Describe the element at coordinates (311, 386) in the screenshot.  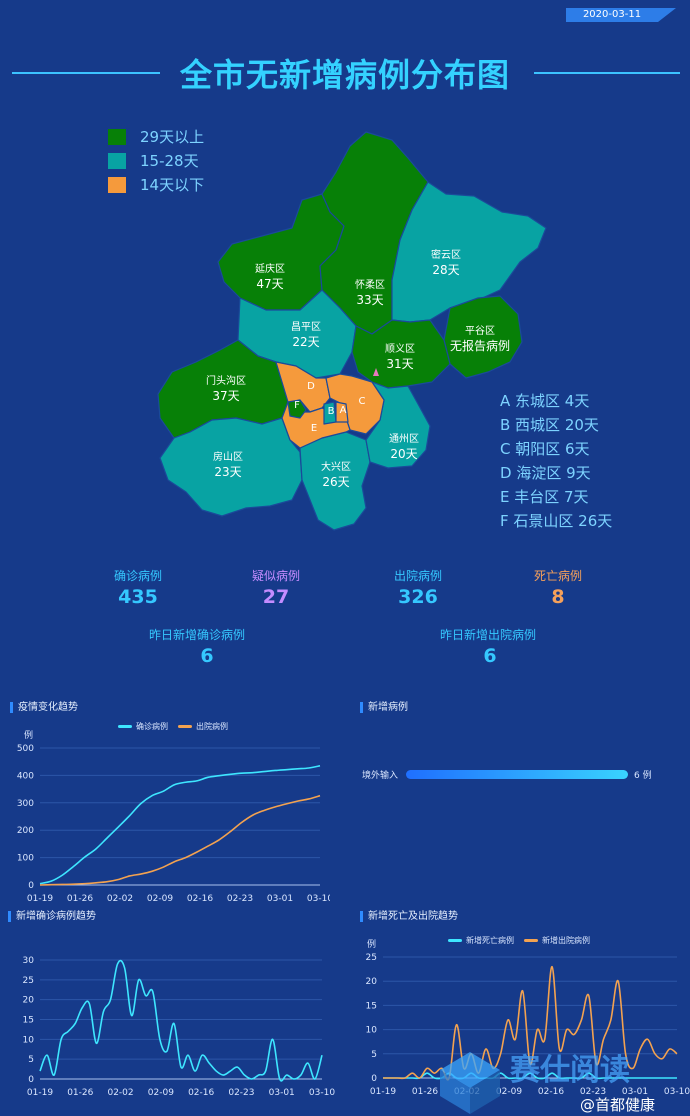
I see `map-letter-d: D` at that location.